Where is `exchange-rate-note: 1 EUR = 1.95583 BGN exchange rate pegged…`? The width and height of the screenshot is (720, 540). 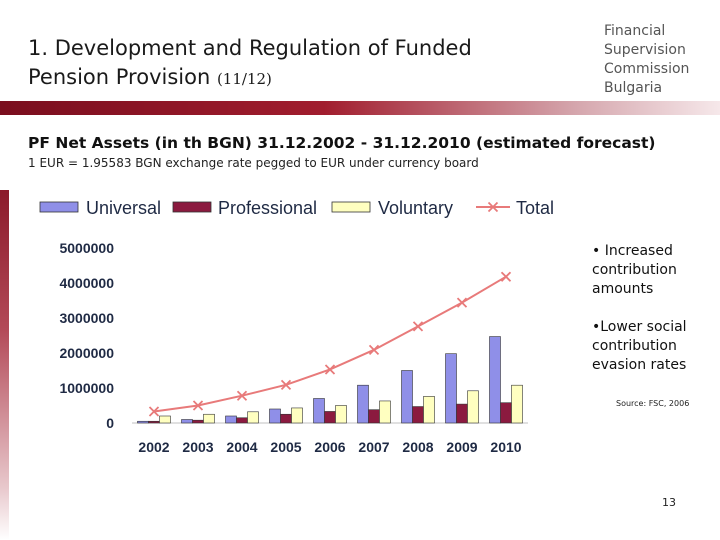 exchange-rate-note: 1 EUR = 1.95583 BGN exchange rate pegged… is located at coordinates (253, 163).